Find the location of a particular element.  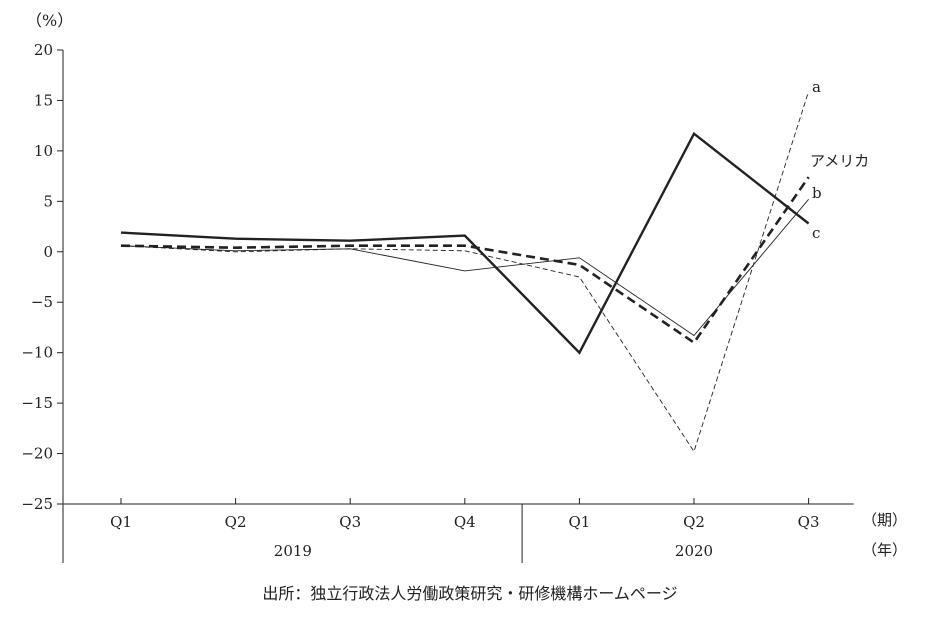

y-tick-label: −25 is located at coordinates (37, 504).